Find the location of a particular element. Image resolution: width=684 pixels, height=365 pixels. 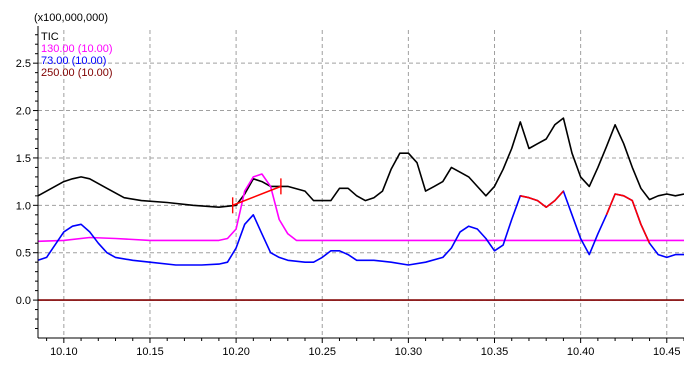

y-tick-label: 2.0 is located at coordinates (23, 112).